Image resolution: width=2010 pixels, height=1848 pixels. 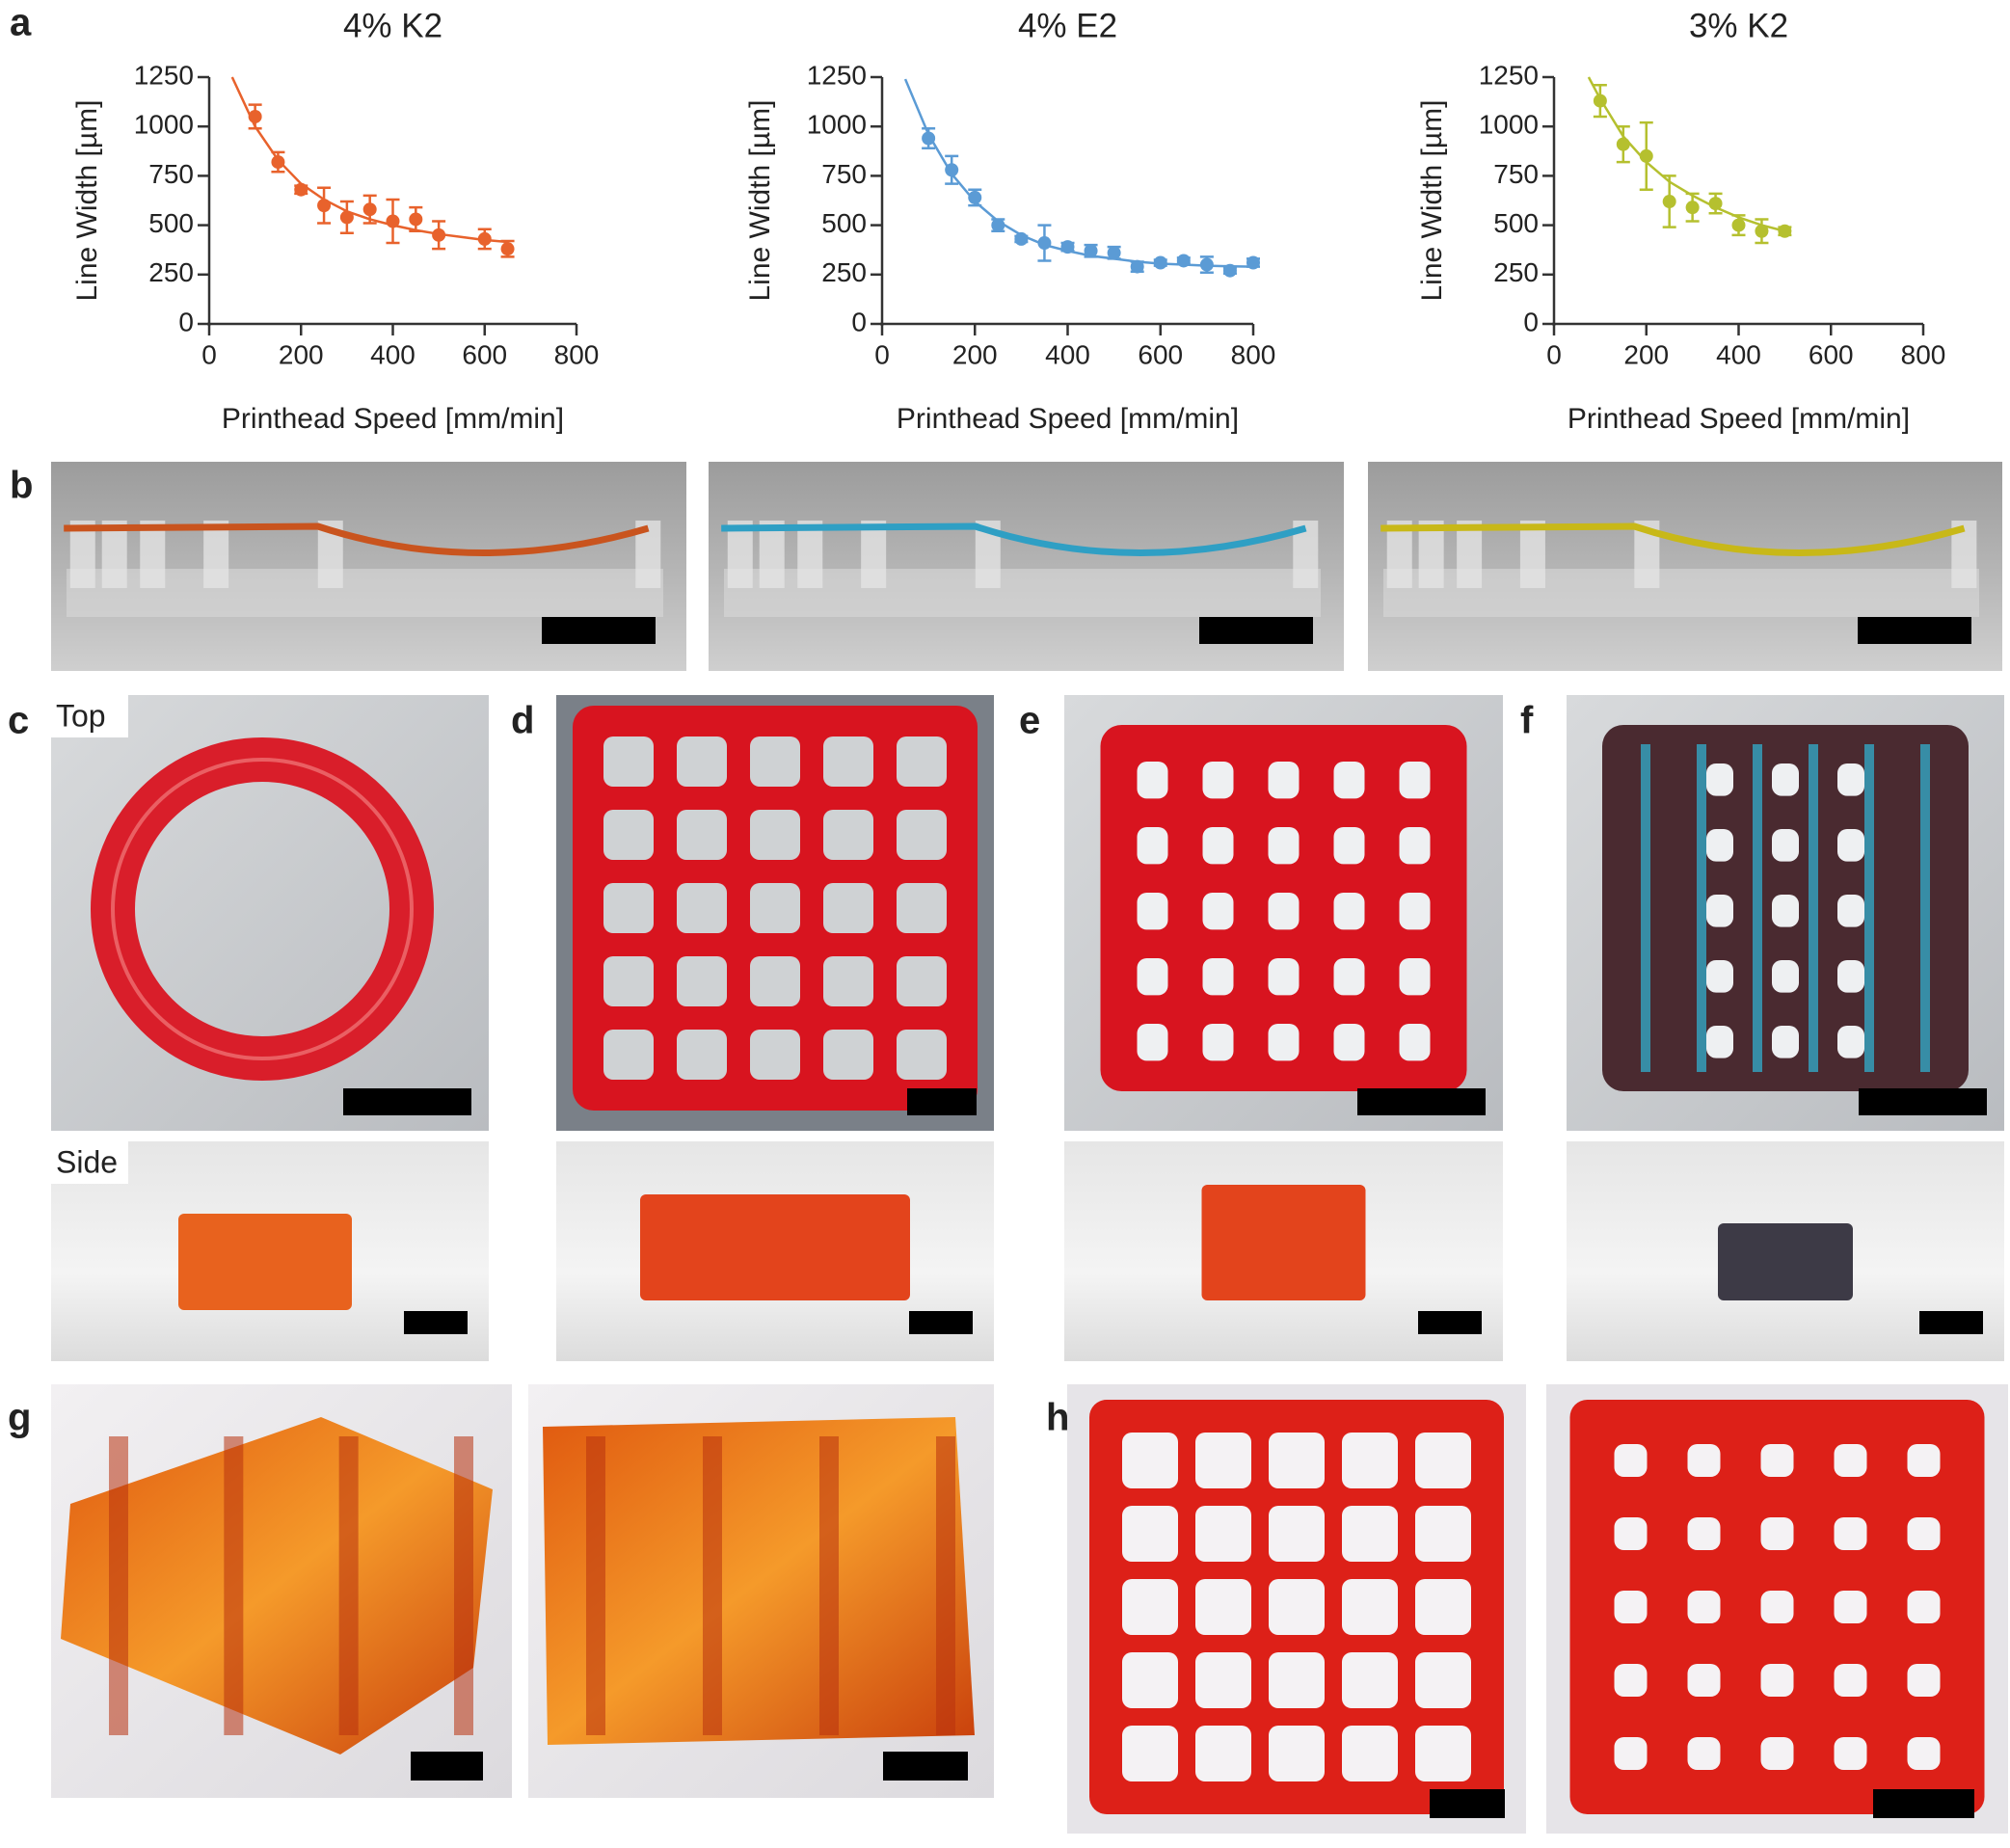 What do you see at coordinates (365, 593) in the screenshot?
I see `gel-base` at bounding box center [365, 593].